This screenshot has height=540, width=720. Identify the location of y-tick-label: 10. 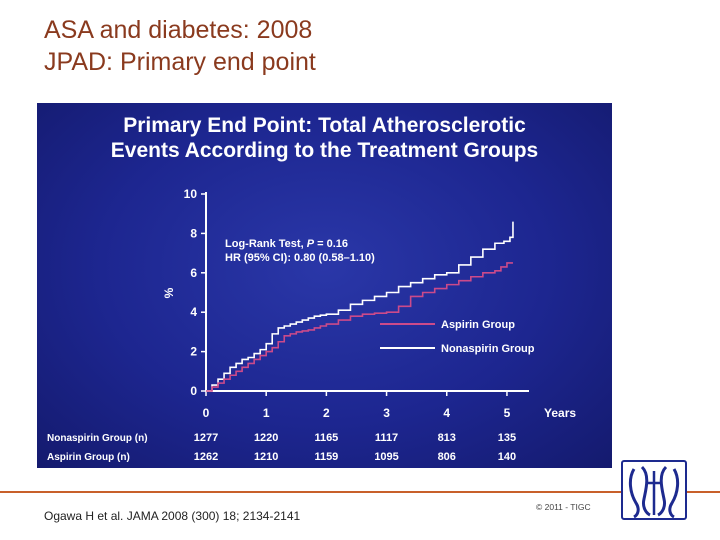
(191, 194).